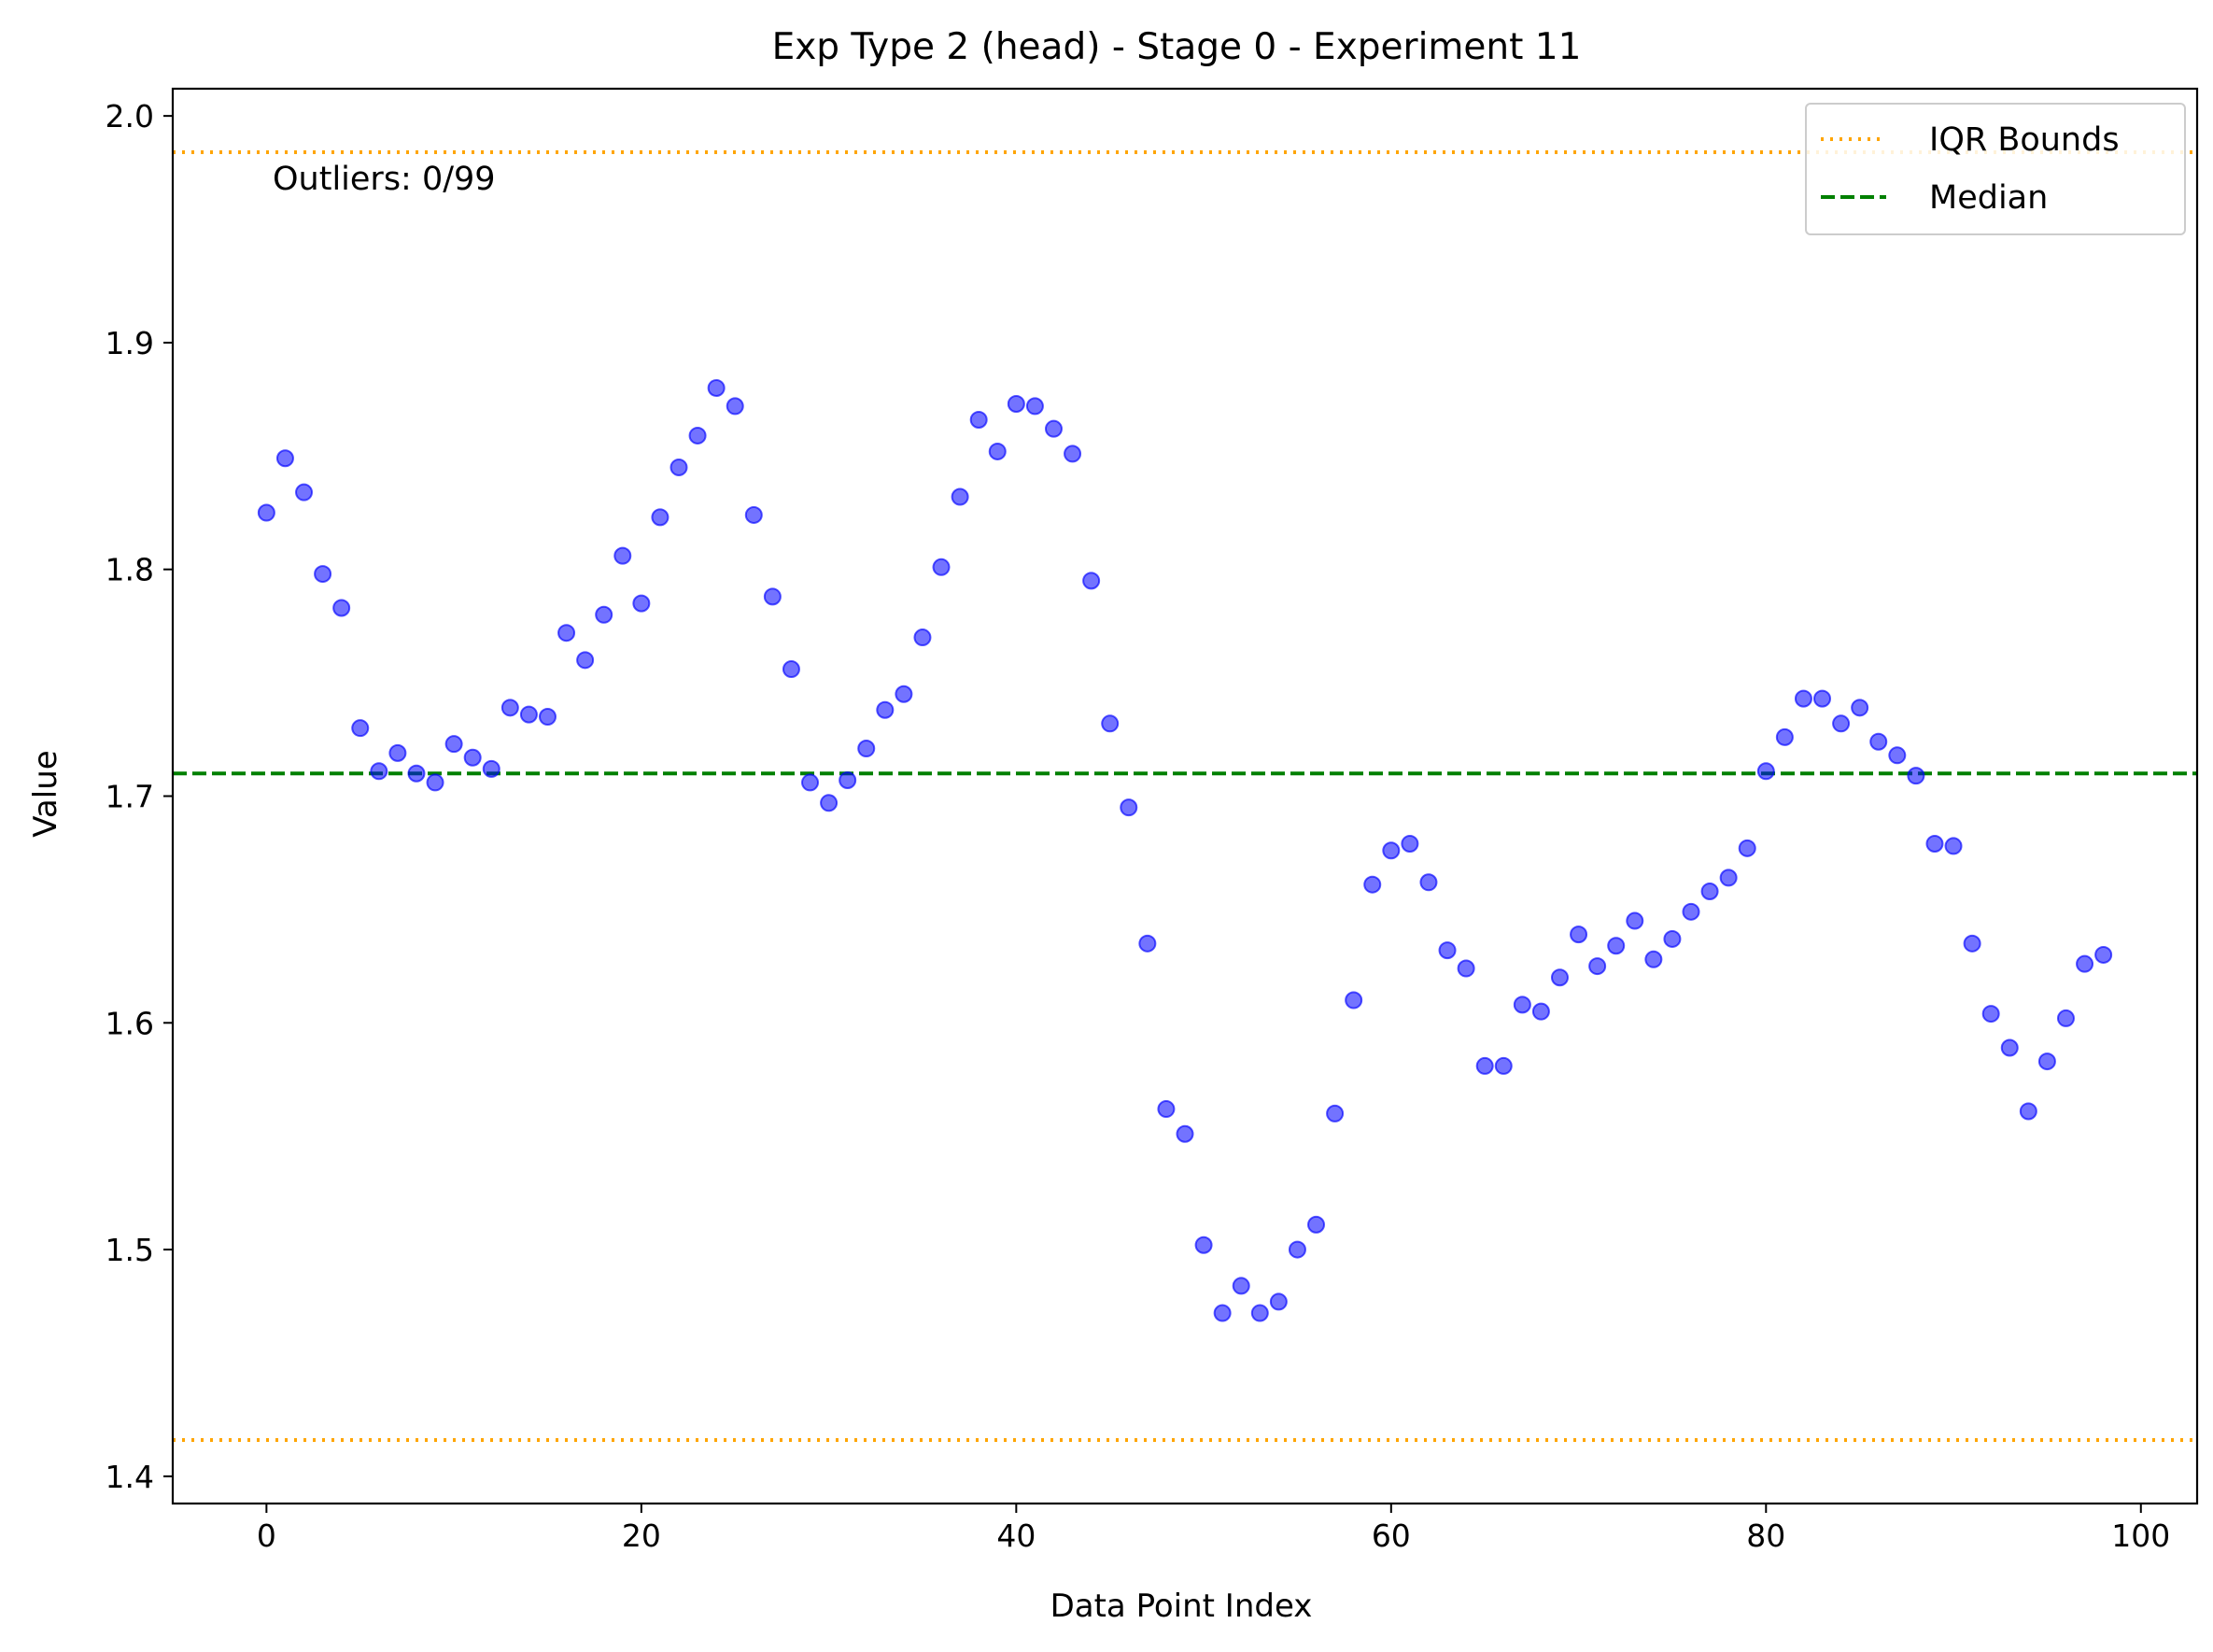 The height and width of the screenshot is (1652, 2213). What do you see at coordinates (1016, 1536) in the screenshot?
I see `x-tick-label: 40` at bounding box center [1016, 1536].